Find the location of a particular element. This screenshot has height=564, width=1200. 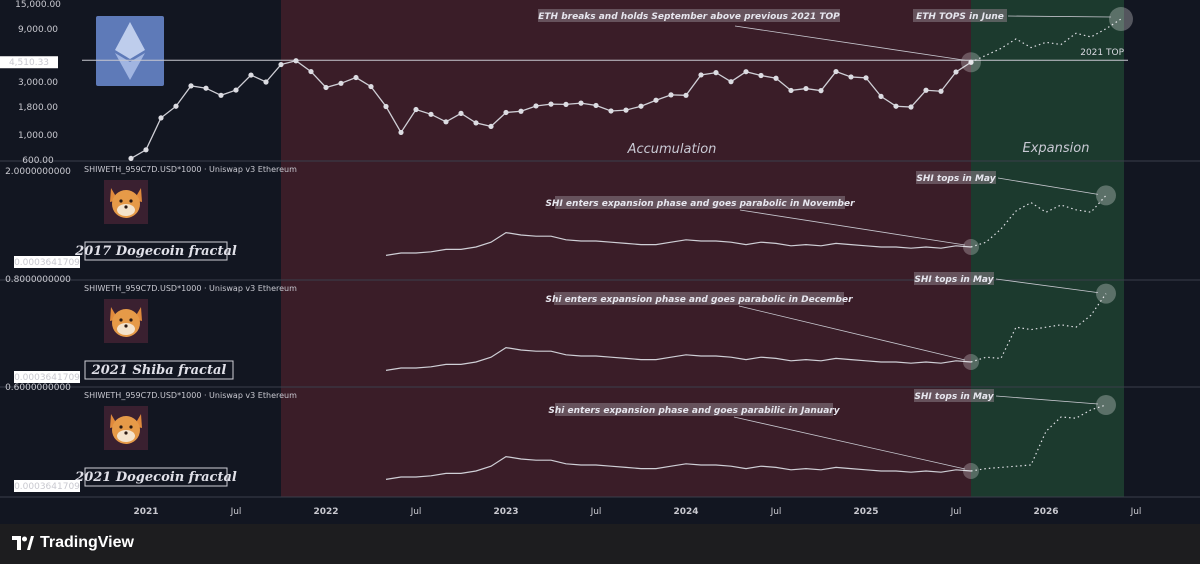

footer-bar is located at coordinates (600, 544).